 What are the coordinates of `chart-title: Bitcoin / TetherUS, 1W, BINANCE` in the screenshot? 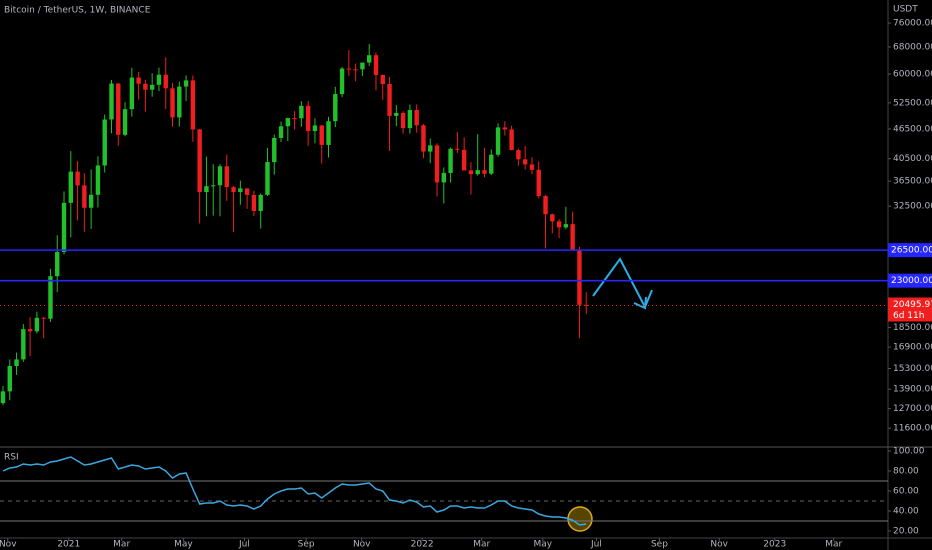 It's located at (77, 11).